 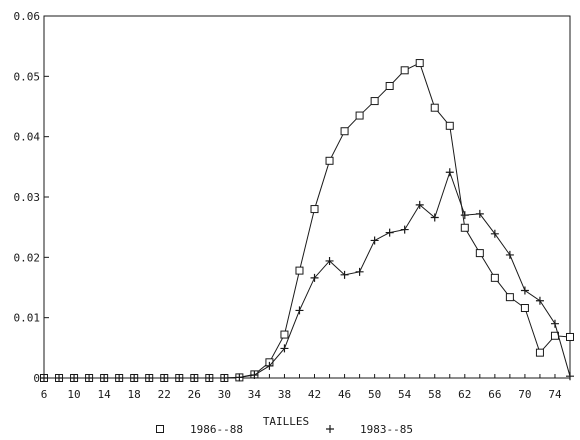 I want to click on legend-label: 1983--85, so click(x=386, y=429).